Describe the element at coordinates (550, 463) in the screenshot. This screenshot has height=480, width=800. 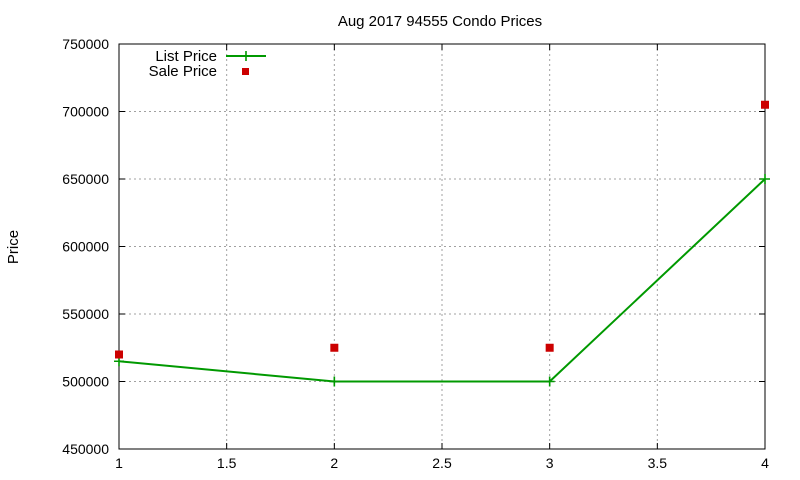
I see `x-tick-label: 3` at that location.